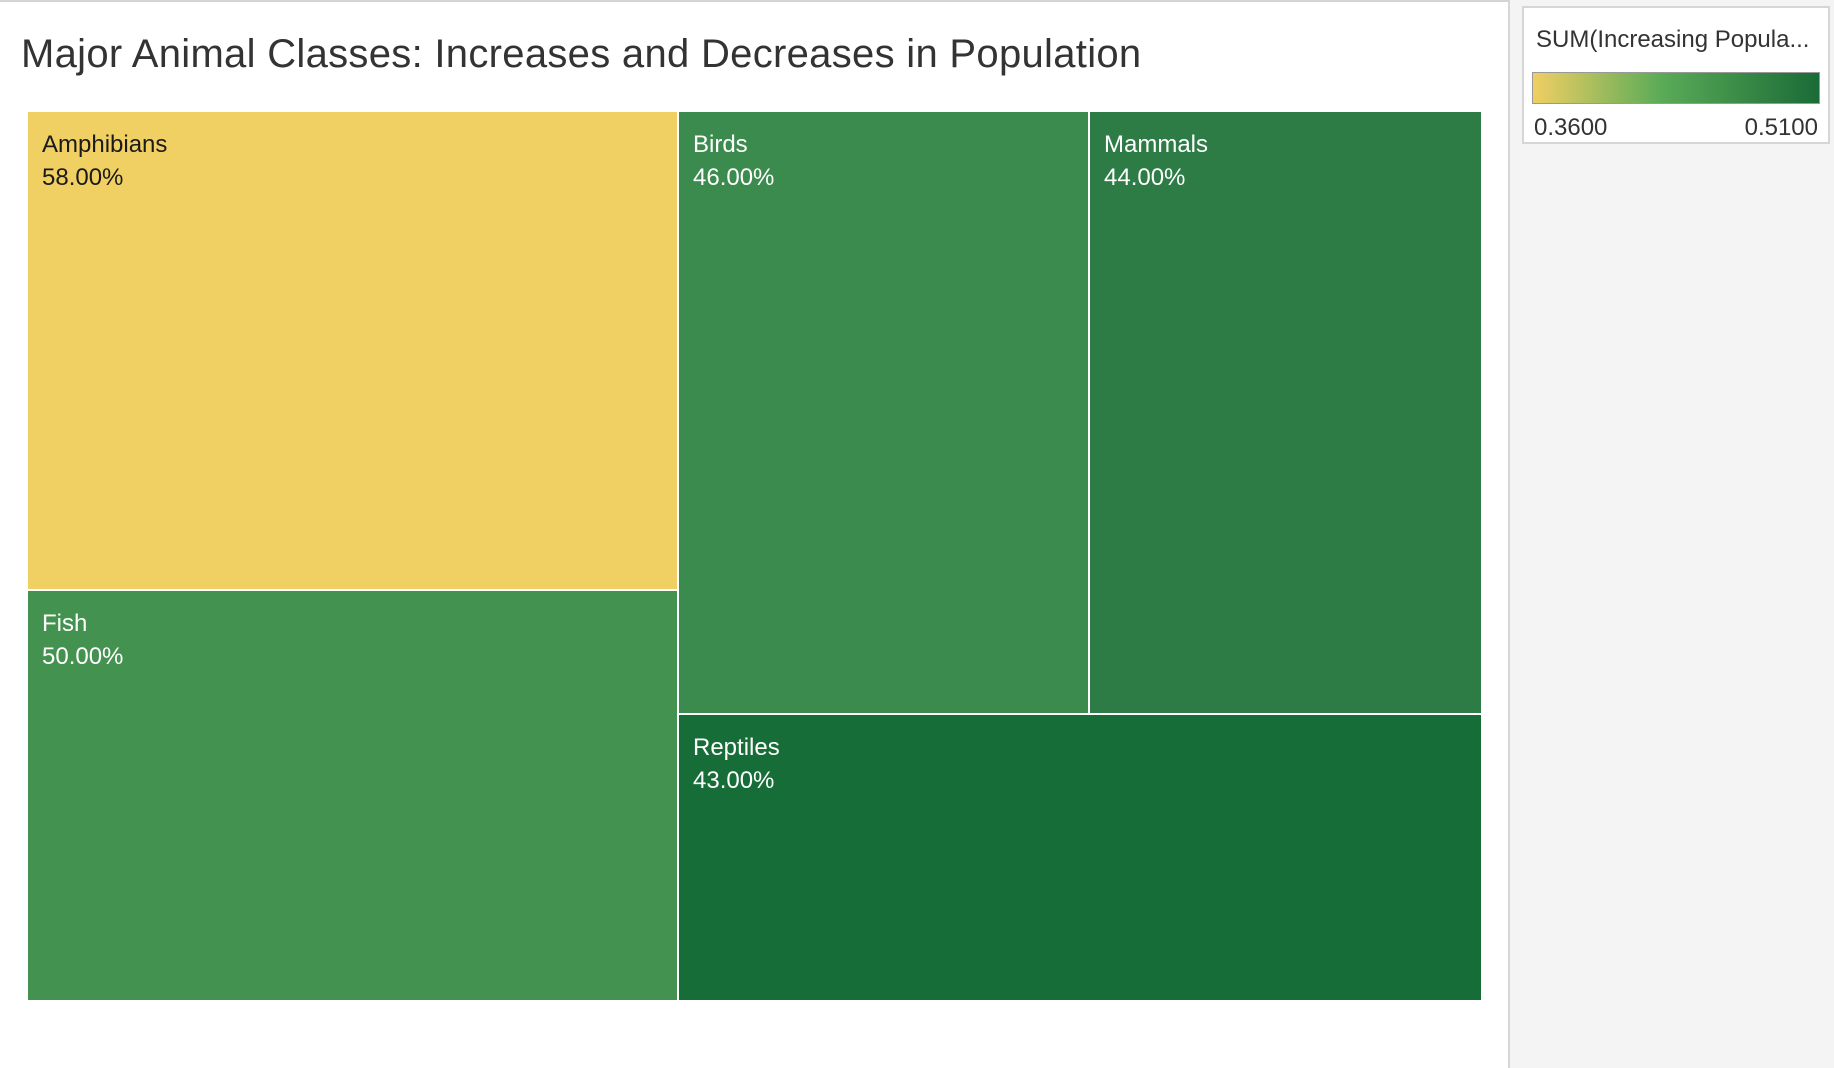 This screenshot has height=1068, width=1834. What do you see at coordinates (83, 656) in the screenshot?
I see `tile-value-label: 50.00%` at bounding box center [83, 656].